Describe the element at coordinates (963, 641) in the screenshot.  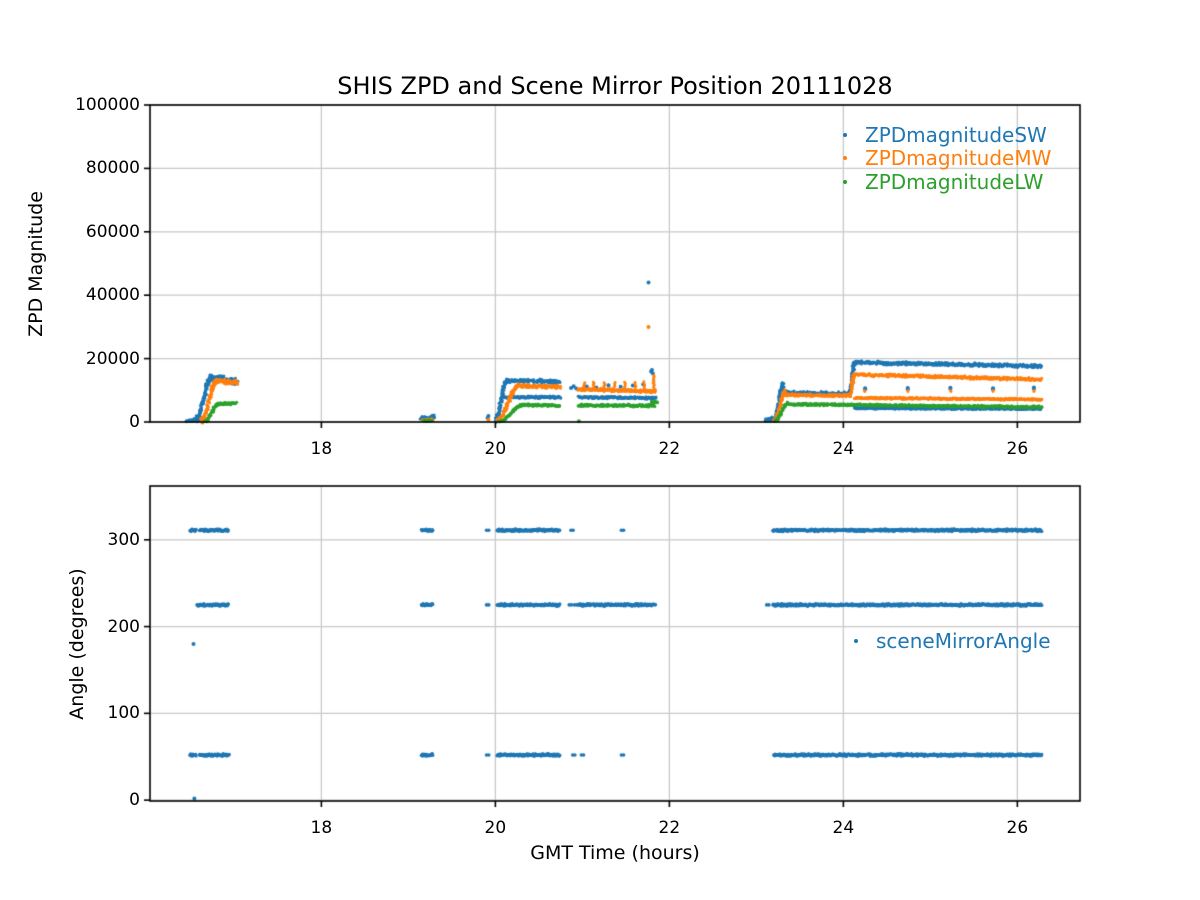
I see `legend-label: sceneMirrorAngle` at that location.